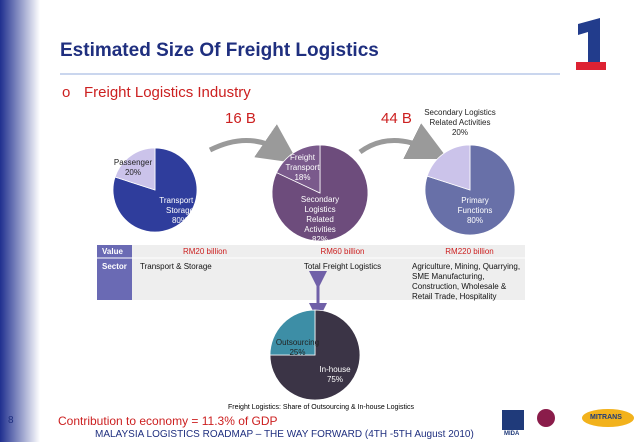 The width and height of the screenshot is (638, 442). I want to click on table-cell: RM60 billion, so click(342, 251).